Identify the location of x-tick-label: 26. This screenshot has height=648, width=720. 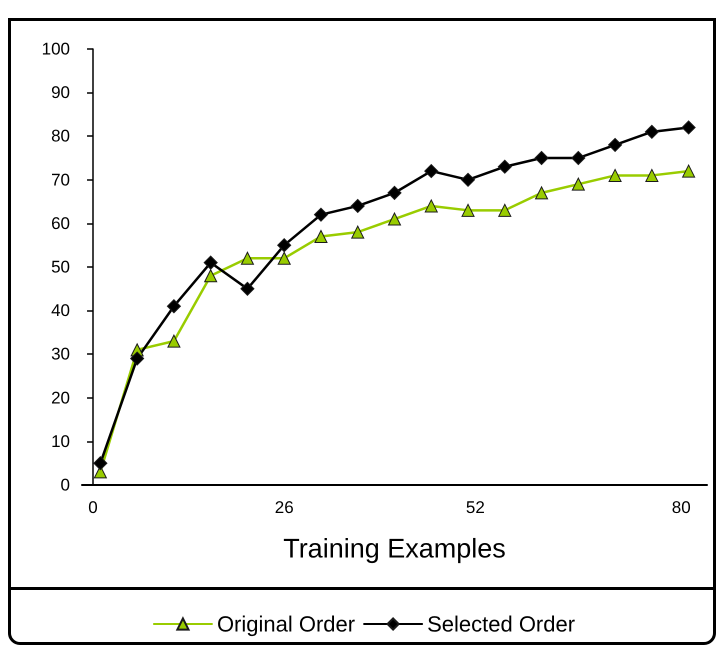
(284, 507).